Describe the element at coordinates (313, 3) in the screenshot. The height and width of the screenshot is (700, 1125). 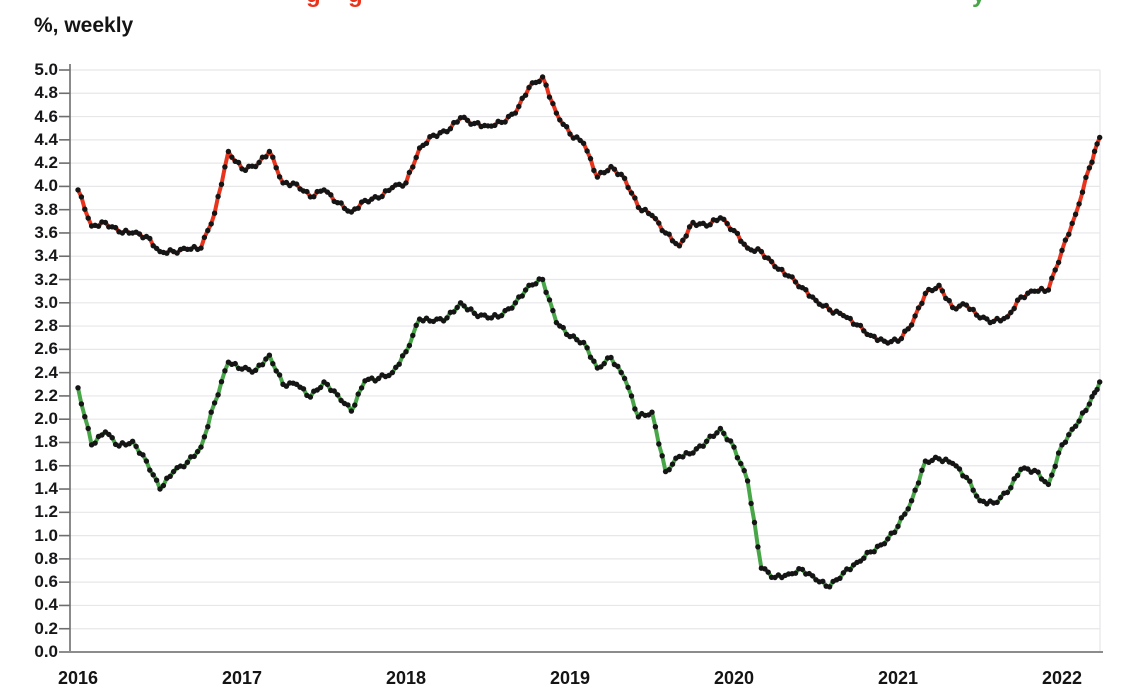
I see `clipped-title-red-letter: g` at that location.